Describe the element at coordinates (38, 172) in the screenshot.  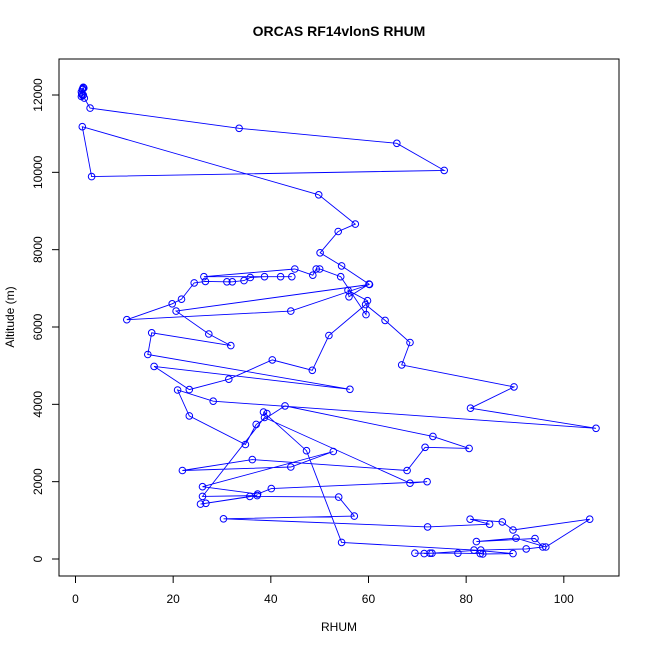
I see `y-tick-label: 10000` at that location.